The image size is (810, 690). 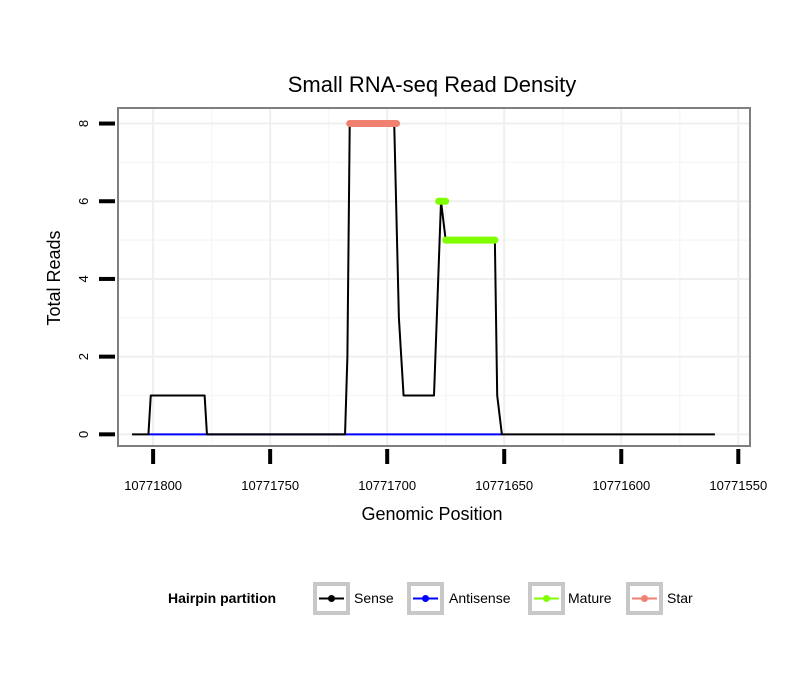 I want to click on x-tick-label: 10771600, so click(x=621, y=485).